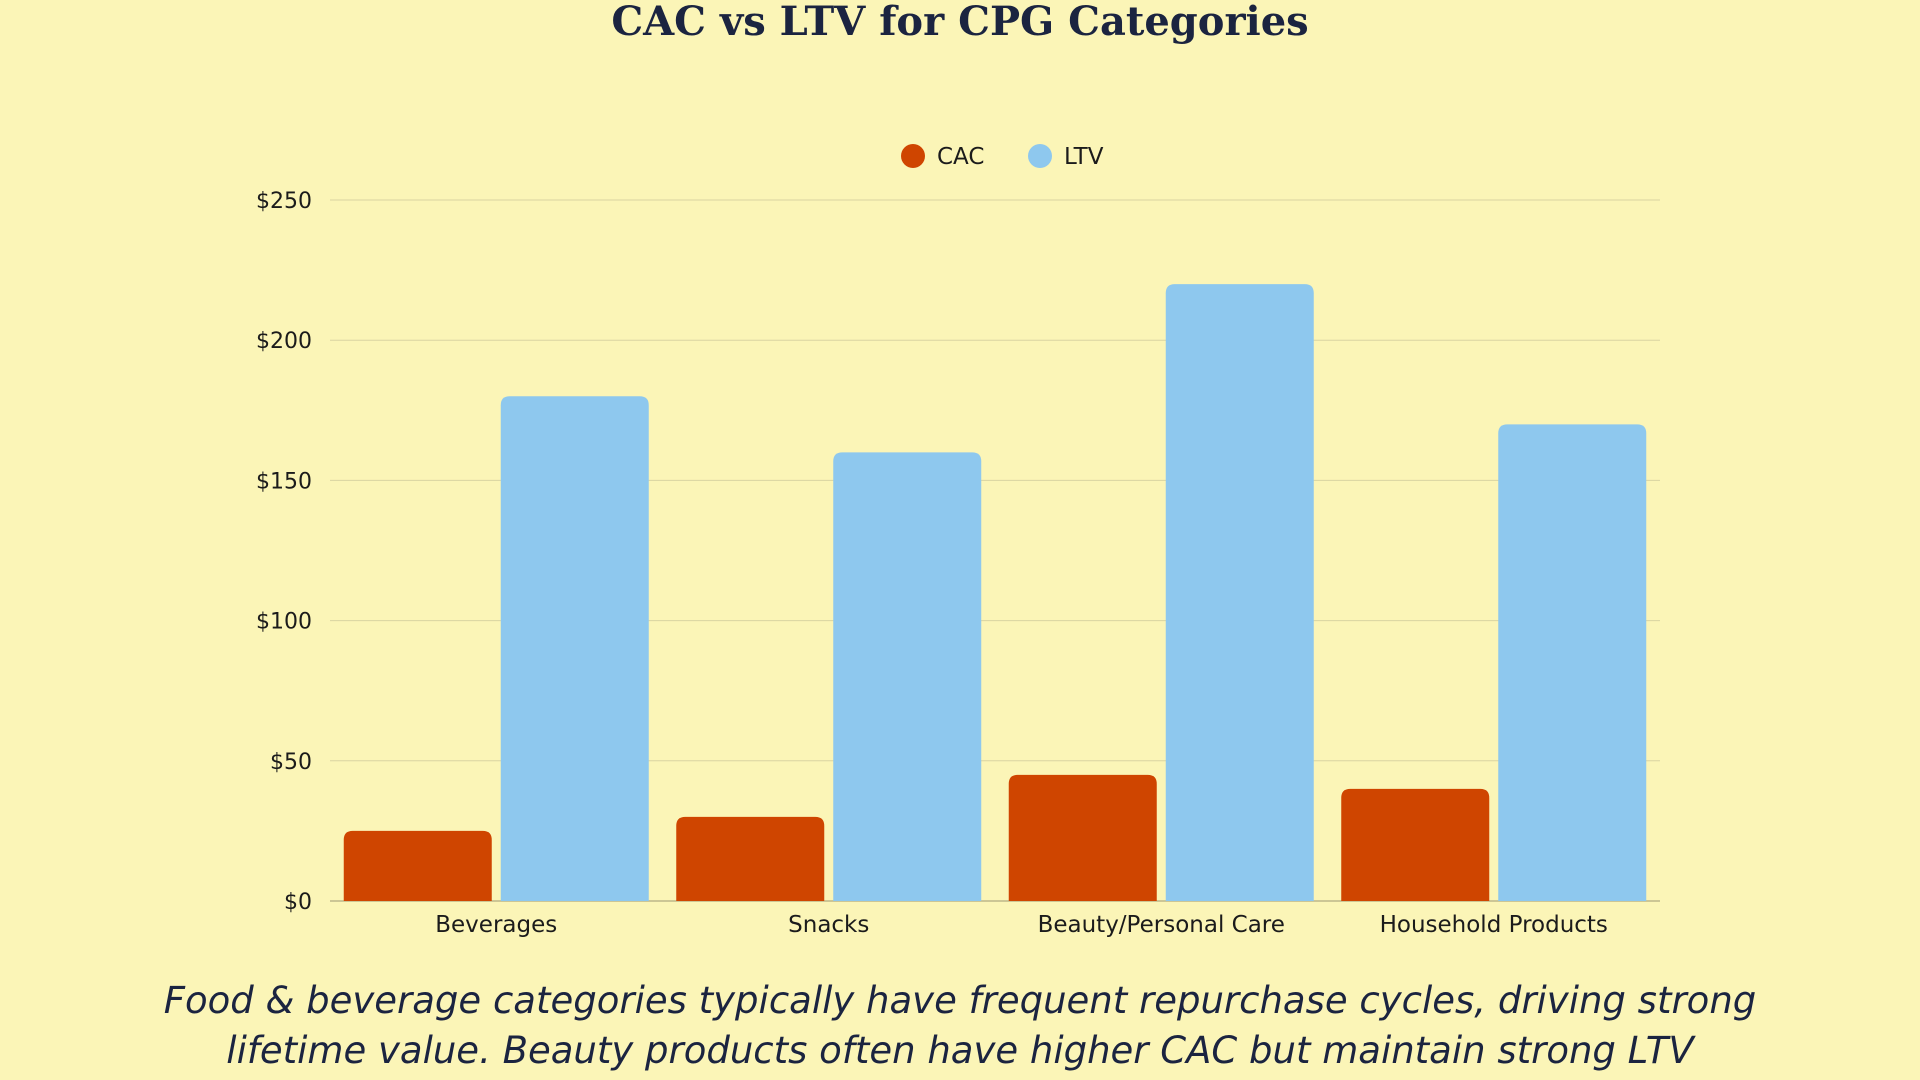  What do you see at coordinates (1161, 925) in the screenshot?
I see `x-tick-label: Beauty/Personal Care` at bounding box center [1161, 925].